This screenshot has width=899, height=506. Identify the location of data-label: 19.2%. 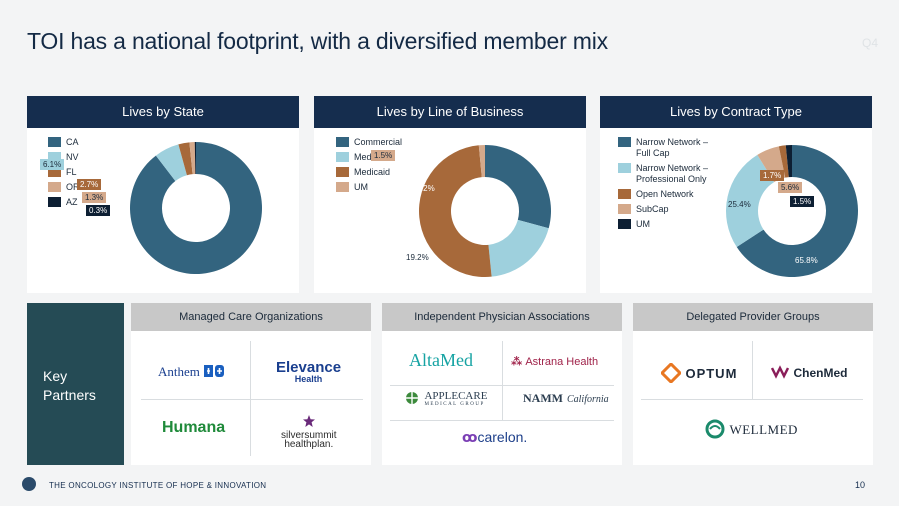
(417, 257).